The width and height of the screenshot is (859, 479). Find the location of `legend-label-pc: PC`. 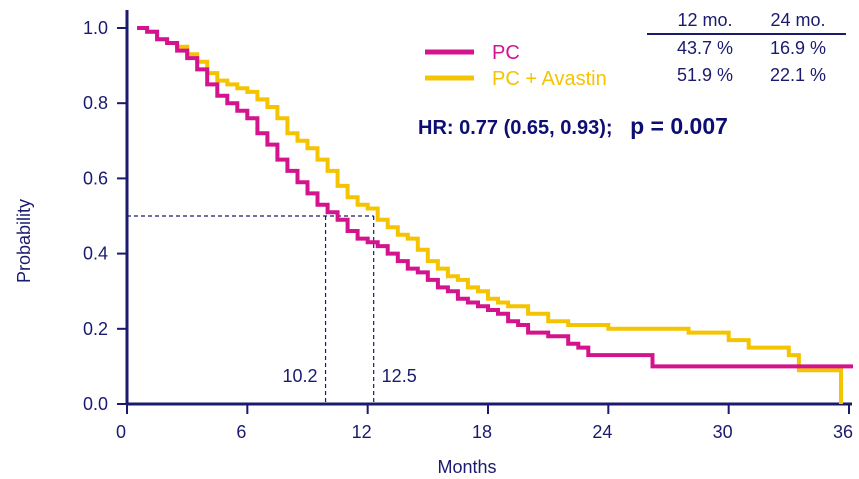

legend-label-pc: PC is located at coordinates (506, 53).